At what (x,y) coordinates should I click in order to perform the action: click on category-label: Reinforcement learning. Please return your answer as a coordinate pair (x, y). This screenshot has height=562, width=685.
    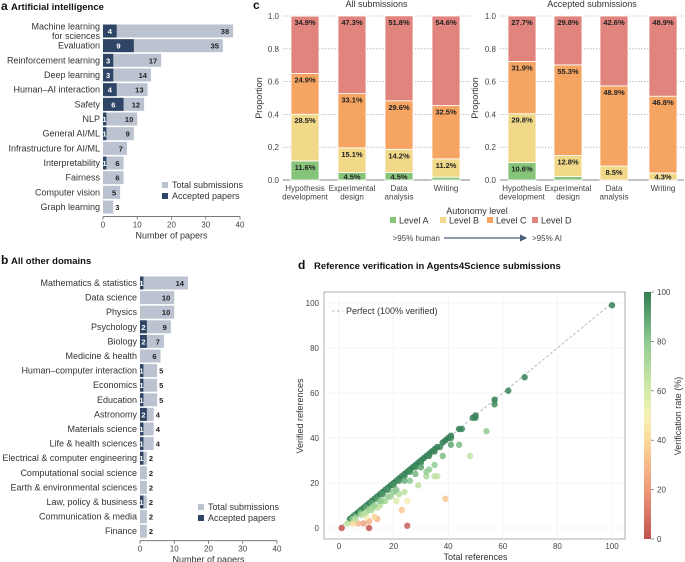
    Looking at the image, I should click on (53, 60).